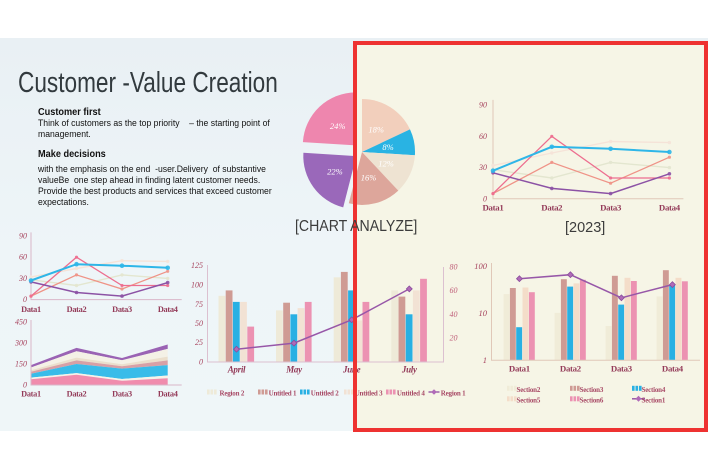  Describe the element at coordinates (592, 390) in the screenshot. I see `svg-text: Section3` at that location.